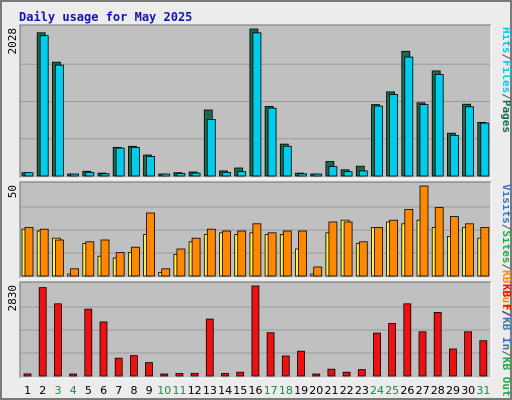 Image resolution: width=512 pixels, height=400 pixels. I want to click on x-tick-label-day-2: 2, so click(42, 390).